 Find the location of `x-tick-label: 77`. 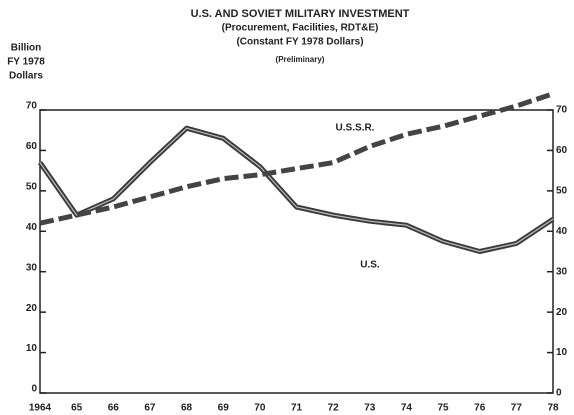

x-tick-label: 77 is located at coordinates (517, 408).